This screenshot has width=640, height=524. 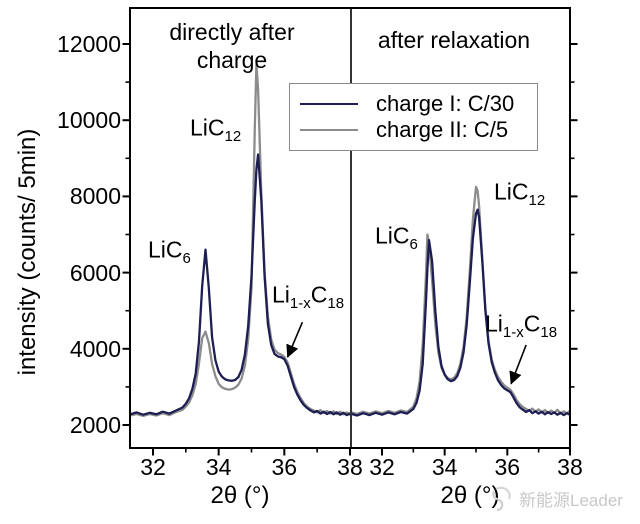 What do you see at coordinates (27, 252) in the screenshot?
I see `y-axis-label: intensity (counts/ 5min)` at bounding box center [27, 252].